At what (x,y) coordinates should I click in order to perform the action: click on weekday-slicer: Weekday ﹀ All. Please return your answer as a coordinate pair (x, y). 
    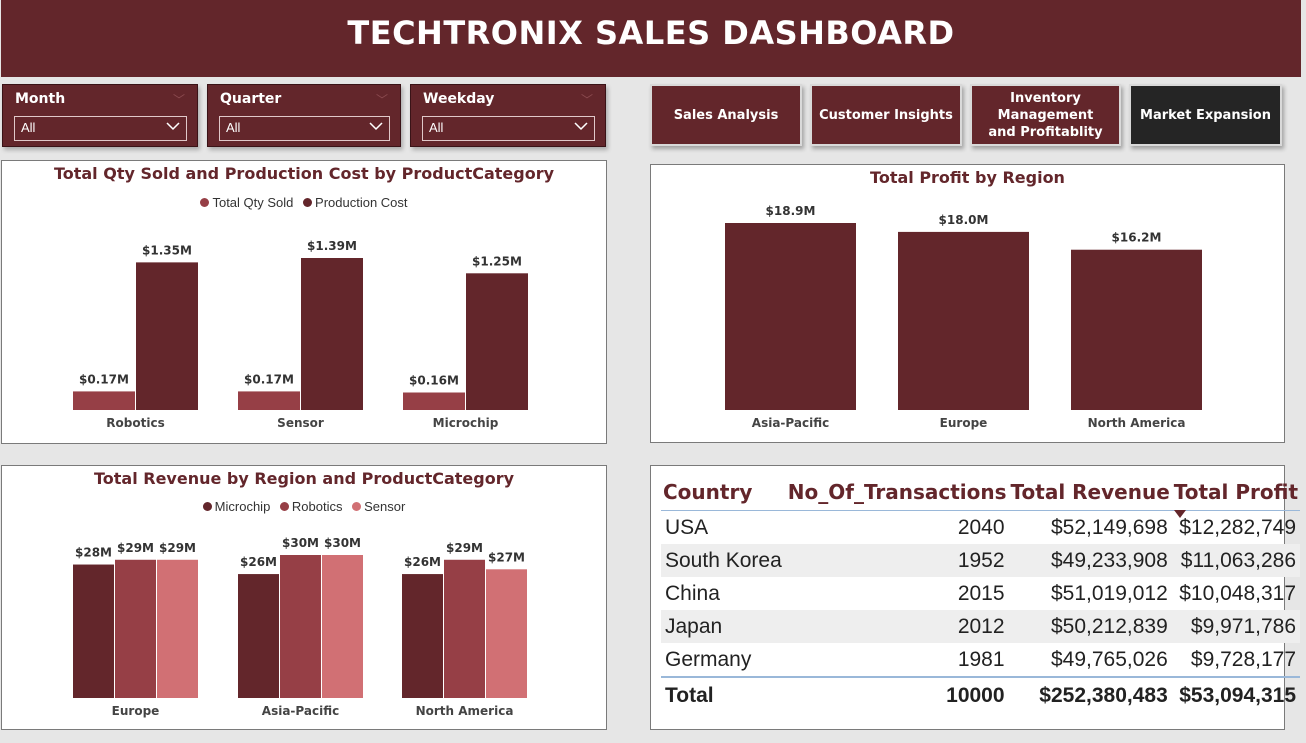
    Looking at the image, I should click on (508, 115).